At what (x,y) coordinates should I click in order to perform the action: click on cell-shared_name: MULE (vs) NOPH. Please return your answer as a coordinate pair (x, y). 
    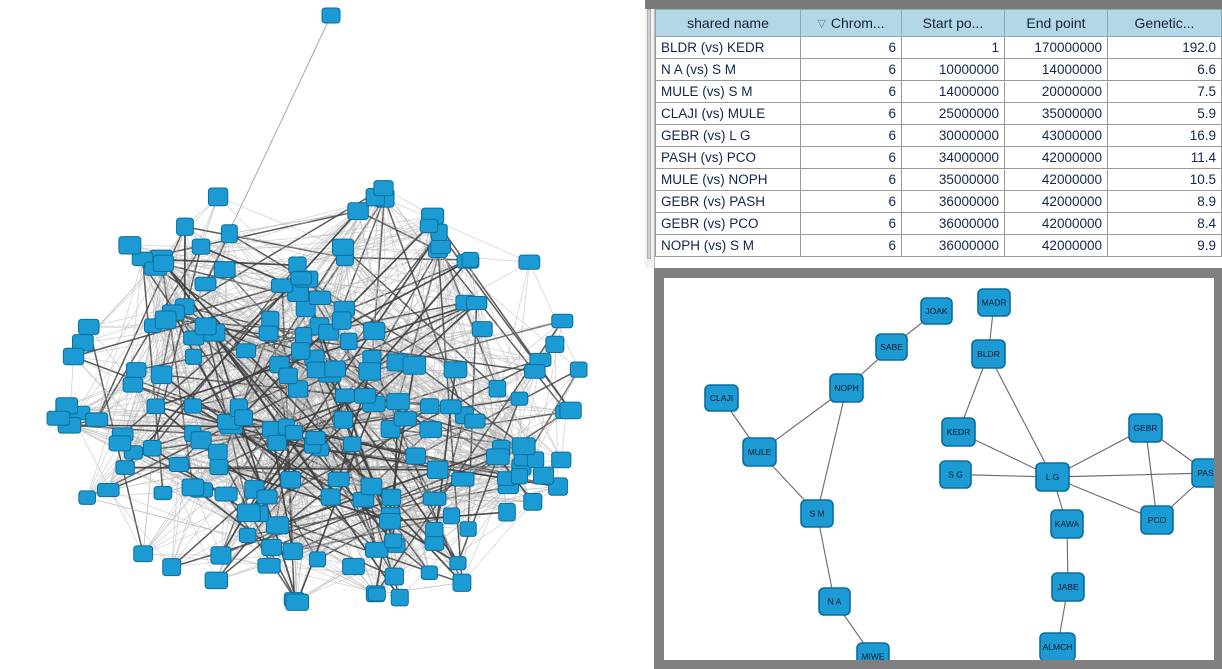
    Looking at the image, I should click on (728, 179).